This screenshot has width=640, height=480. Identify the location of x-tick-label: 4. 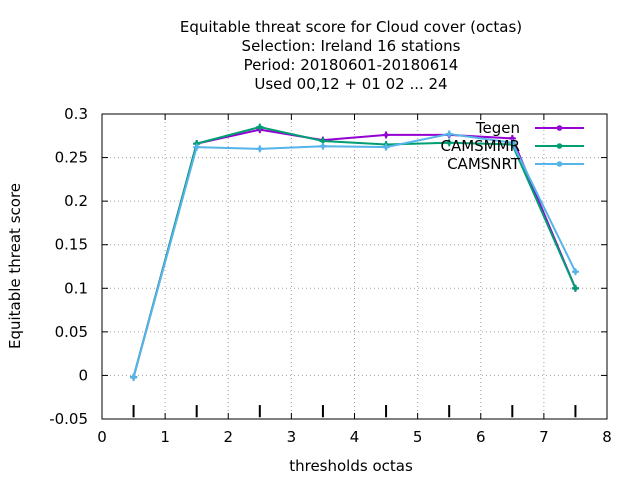
(355, 437).